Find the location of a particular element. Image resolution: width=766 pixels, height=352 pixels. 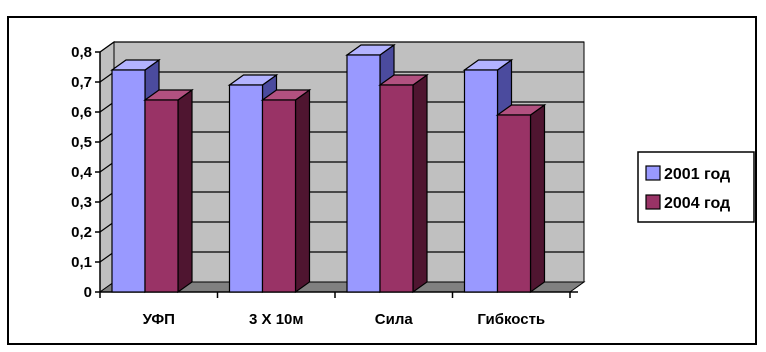

y-tick-labels: 0 0,1 0,2 0,3 0,4 0,5 0,6 0,7 0,8 is located at coordinates (82, 172).